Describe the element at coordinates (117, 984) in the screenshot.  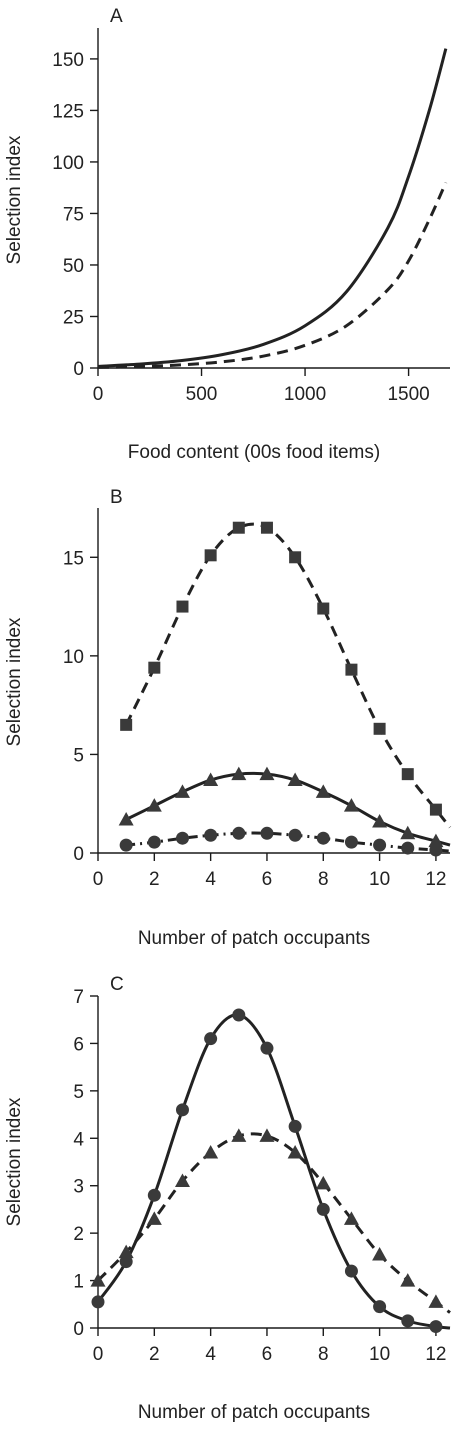
I see `panel-letter: C` at that location.